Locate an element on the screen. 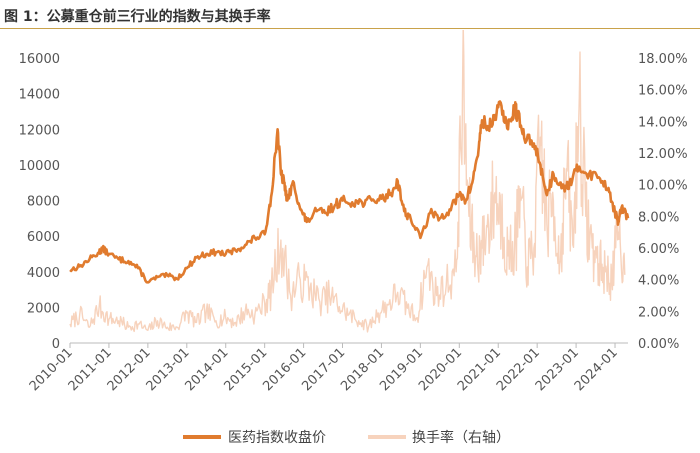 The image size is (700, 453). right-tick-label: 4.00% is located at coordinates (658, 281).